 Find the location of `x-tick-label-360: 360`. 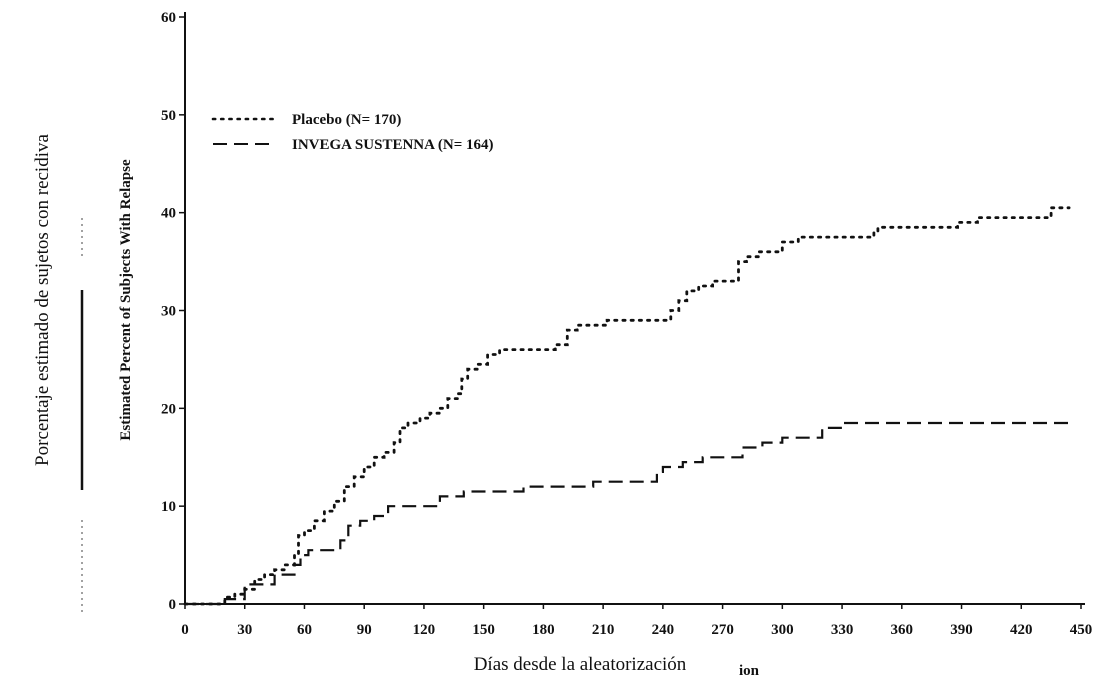

x-tick-label-360: 360 is located at coordinates (902, 630).